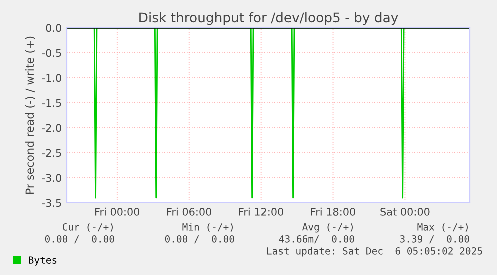 This screenshot has height=275, width=497. I want to click on x-tick-label: Fri 18:00, so click(333, 212).